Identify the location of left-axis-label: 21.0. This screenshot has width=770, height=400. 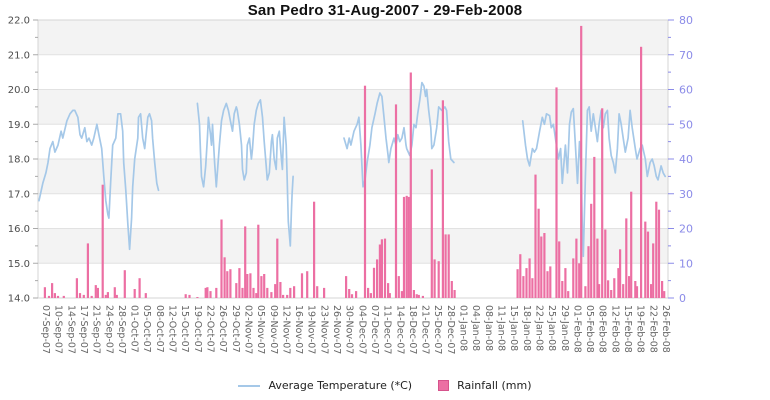
(19, 55).